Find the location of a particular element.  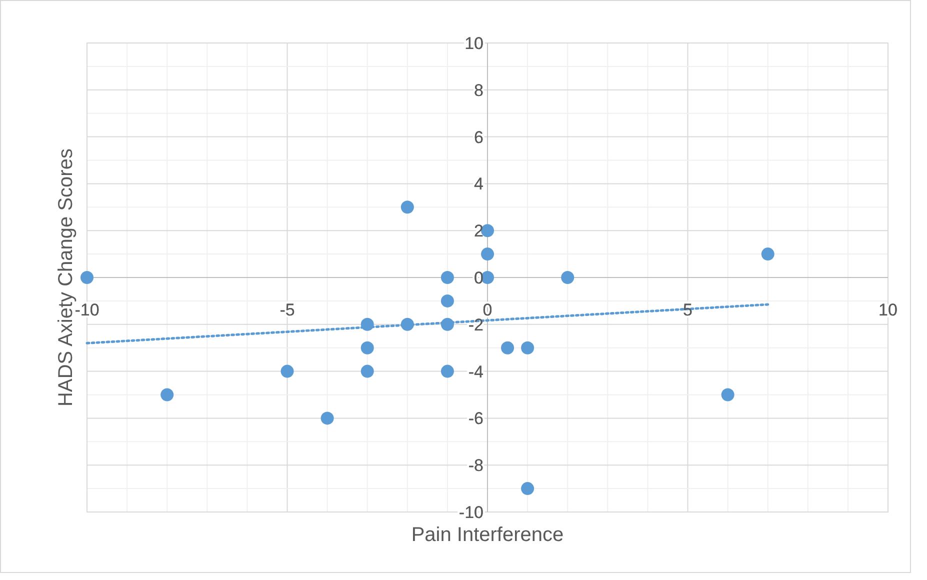

x-axis-title: Pain Interference is located at coordinates (487, 535).